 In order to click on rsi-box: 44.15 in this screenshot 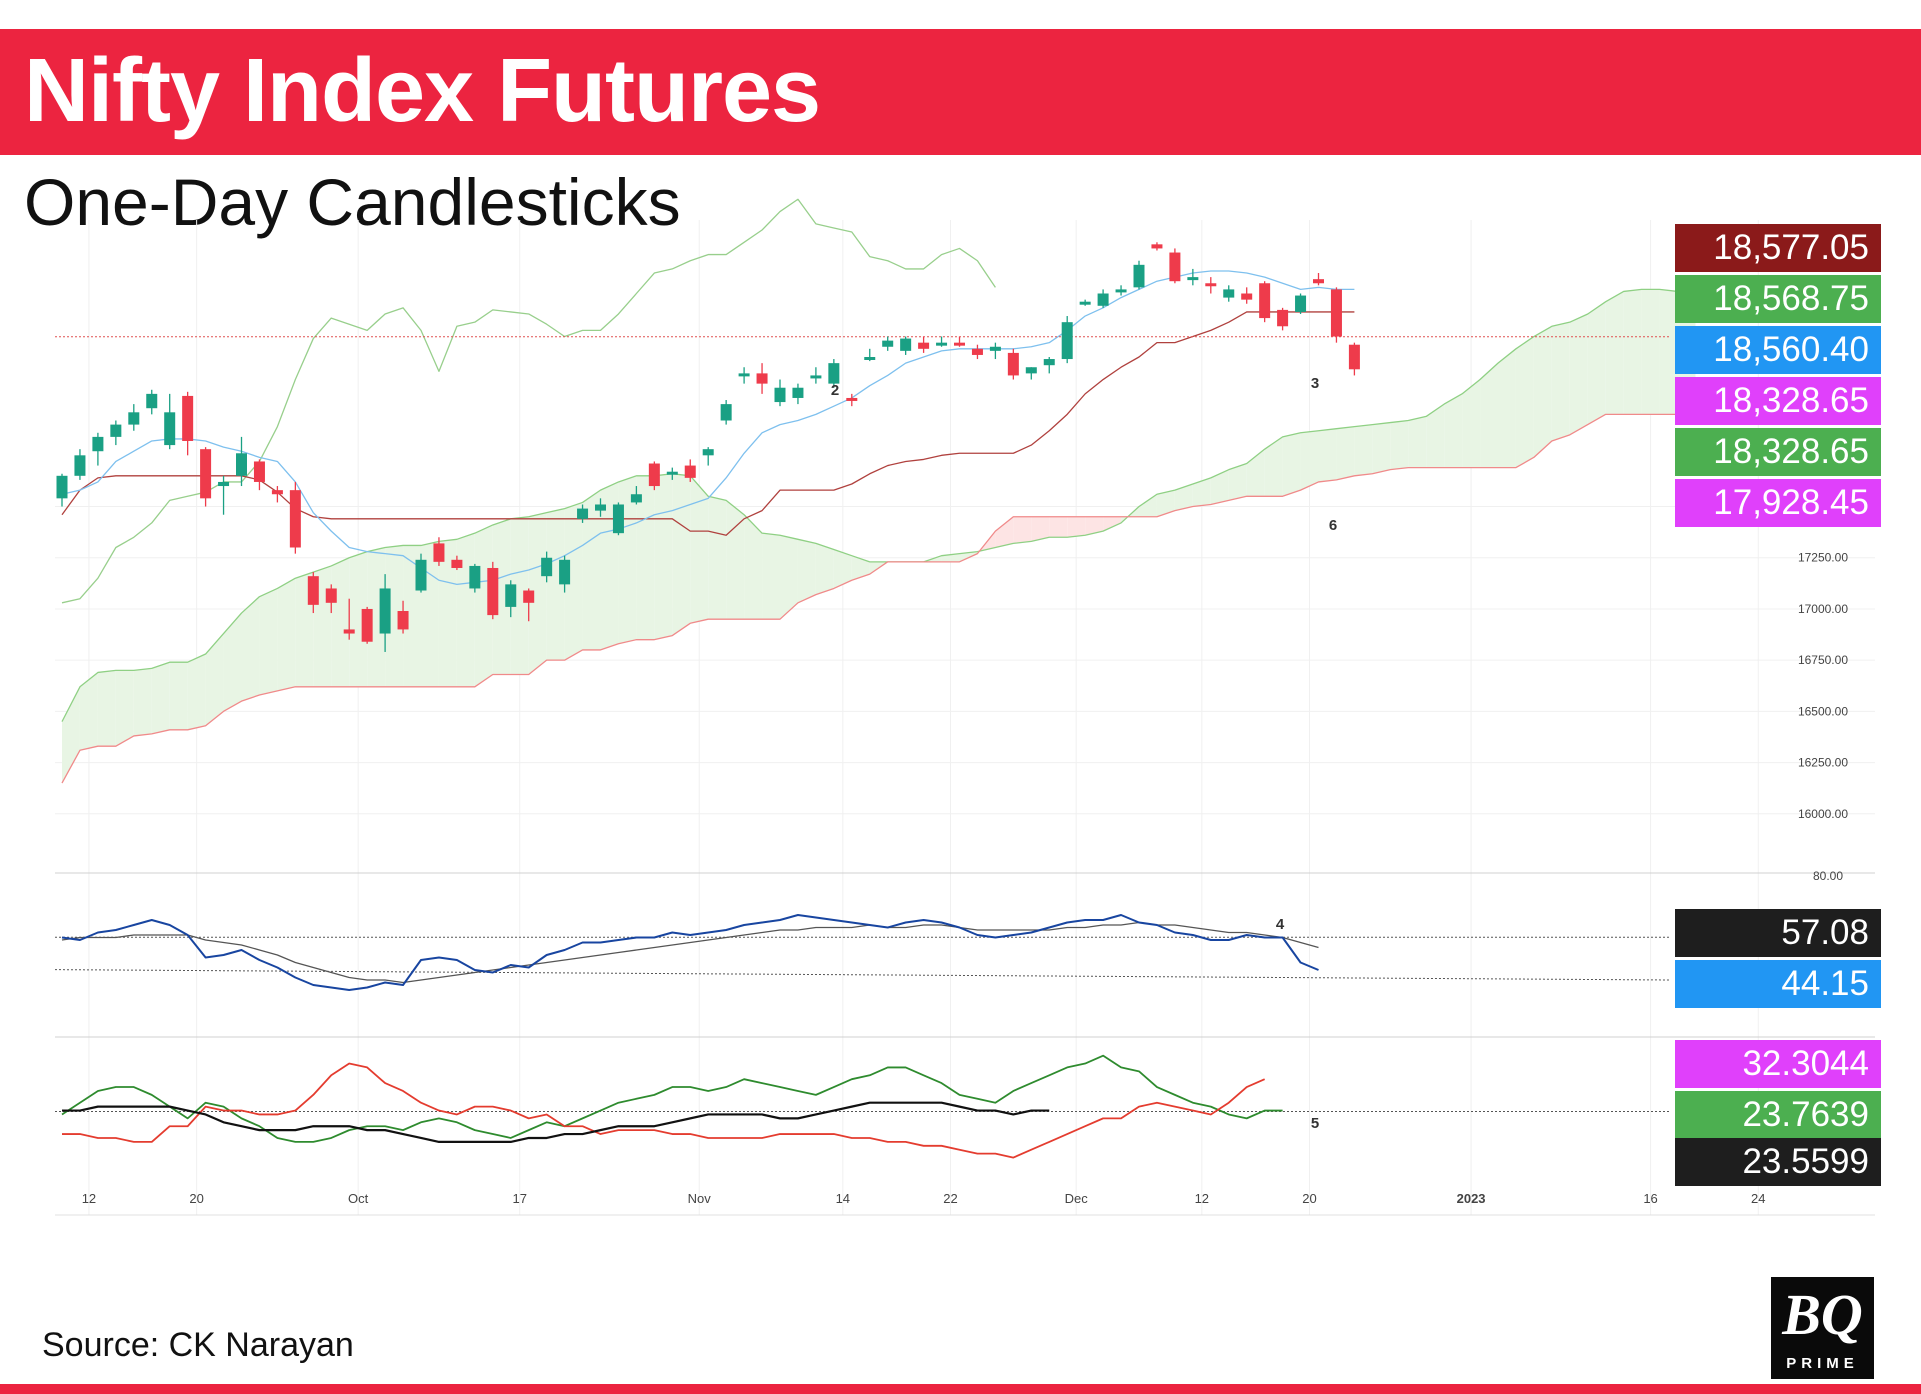, I will do `click(1778, 984)`.